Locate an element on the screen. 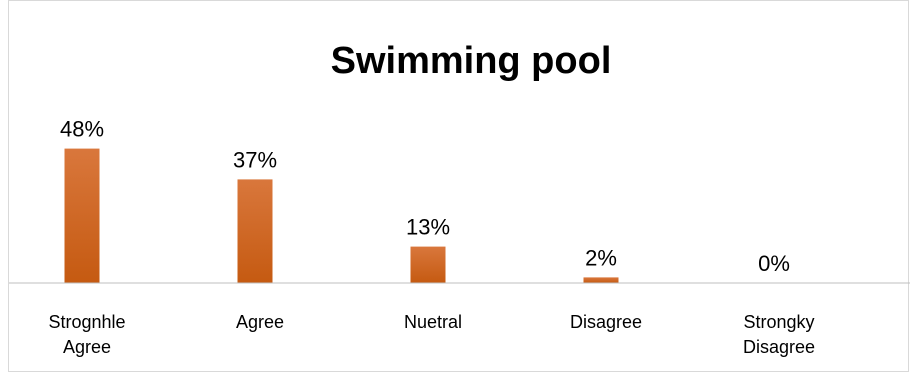  data-label-3: 2% is located at coordinates (601, 257).